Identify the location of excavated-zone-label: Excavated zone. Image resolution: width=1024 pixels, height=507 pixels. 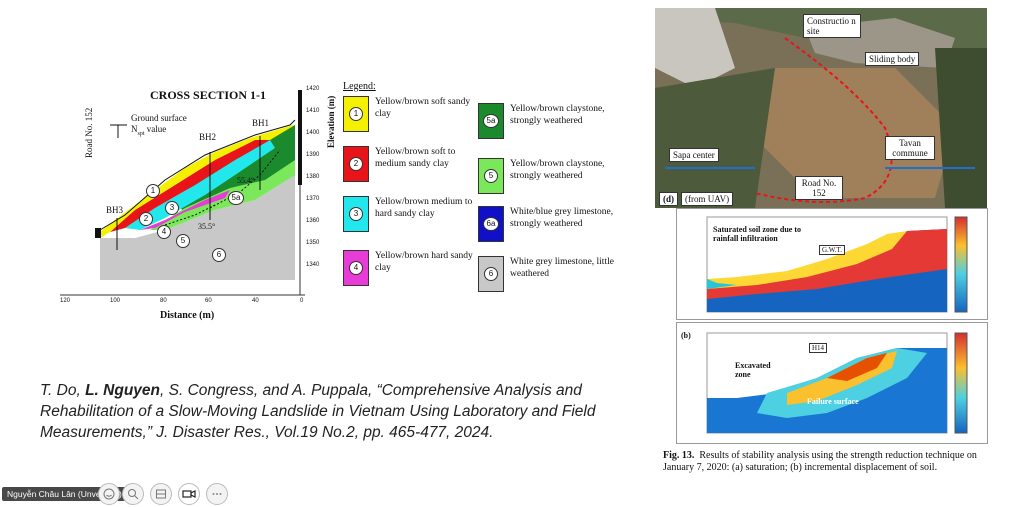
(753, 370).